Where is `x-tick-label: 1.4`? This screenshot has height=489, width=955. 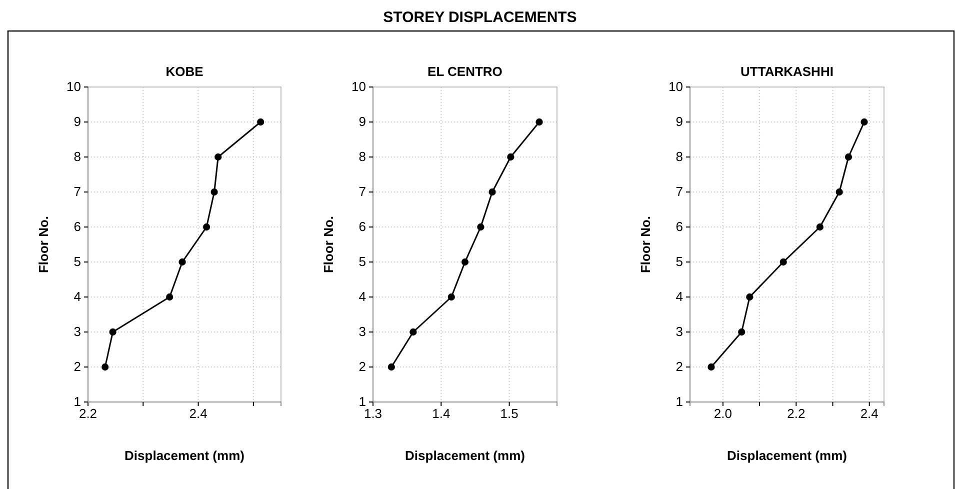
x-tick-label: 1.4 is located at coordinates (441, 414).